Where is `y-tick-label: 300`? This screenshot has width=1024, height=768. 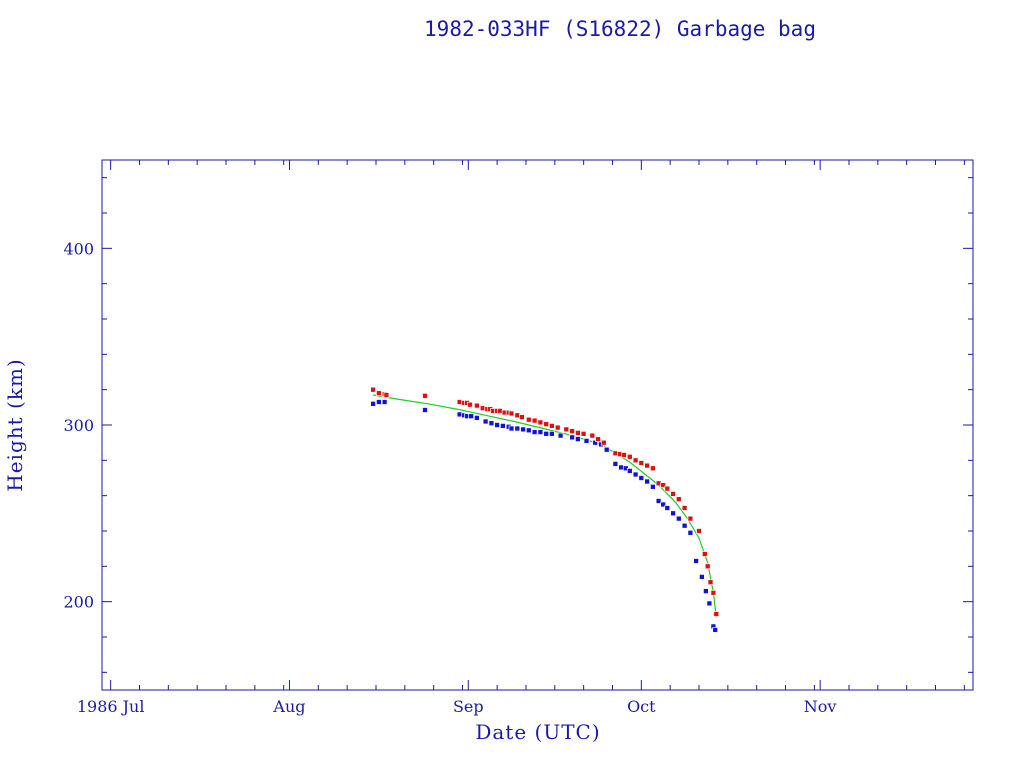 y-tick-label: 300 is located at coordinates (78, 425).